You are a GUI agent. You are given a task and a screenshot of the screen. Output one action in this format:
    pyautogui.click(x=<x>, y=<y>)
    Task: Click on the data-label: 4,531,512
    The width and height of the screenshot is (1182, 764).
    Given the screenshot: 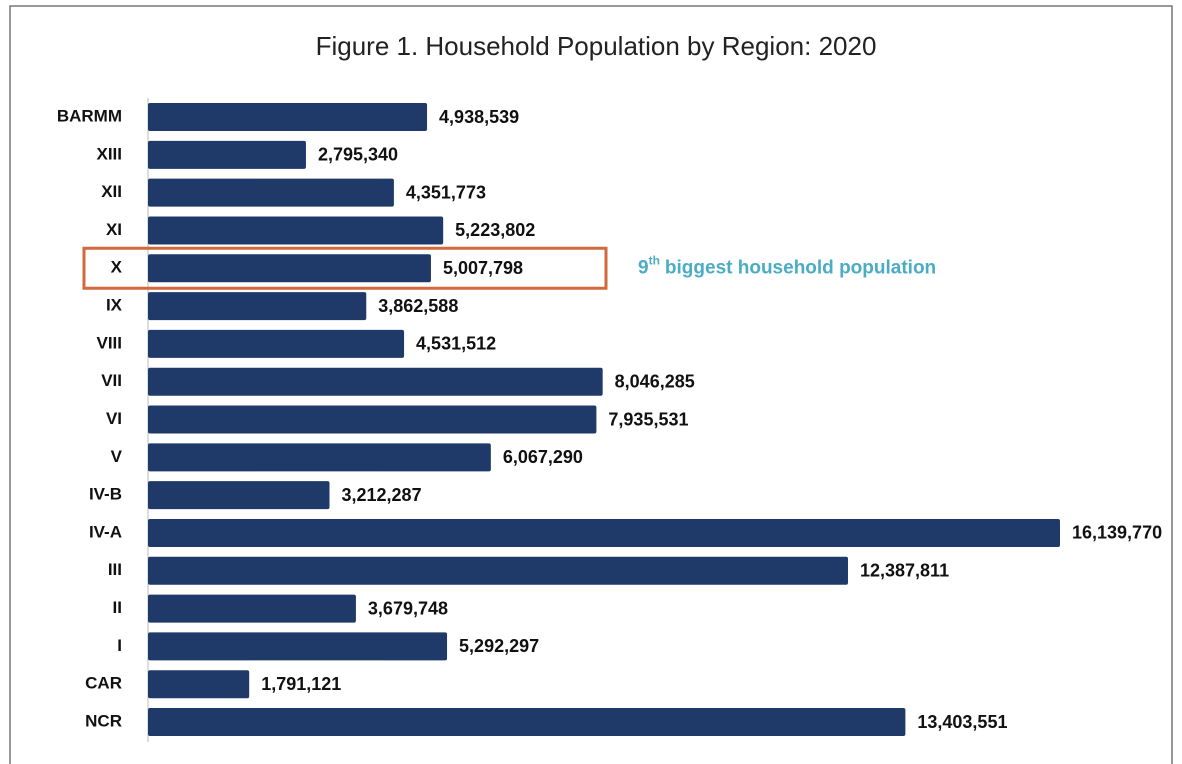 What is the action you would take?
    pyautogui.click(x=456, y=344)
    